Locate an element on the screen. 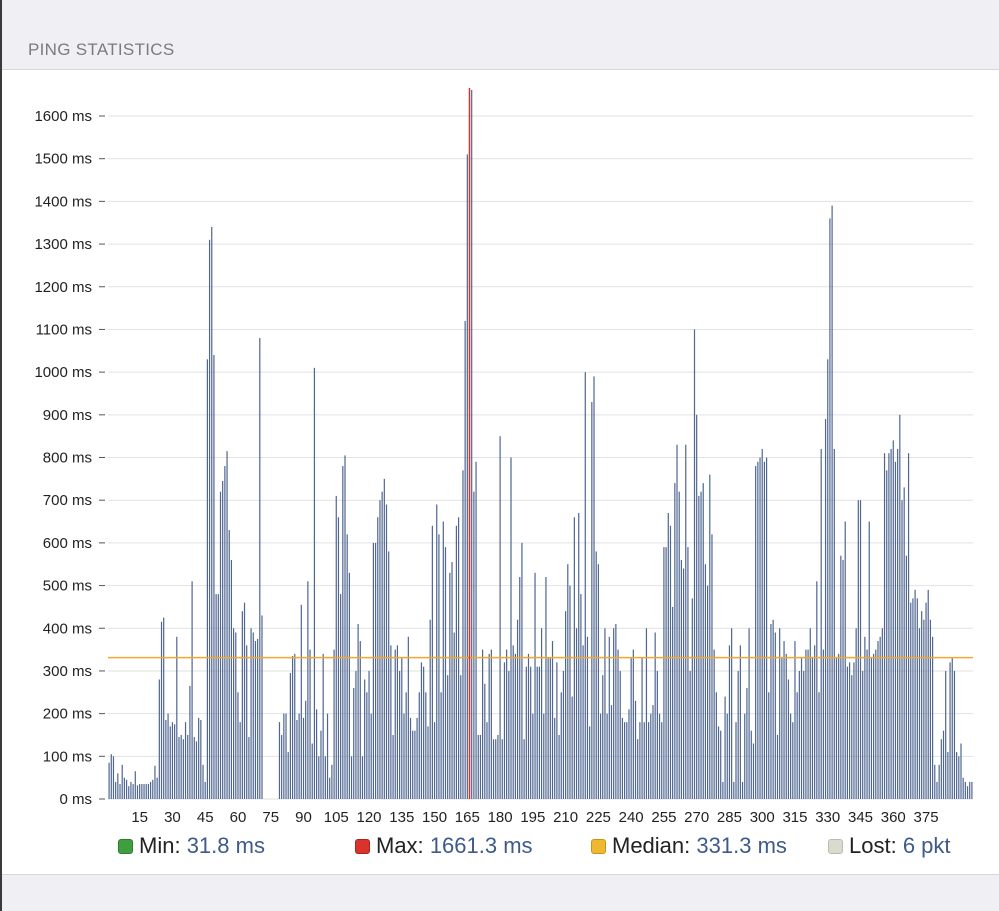 The image size is (999, 911). legend-max-label: Max: is located at coordinates (400, 845).